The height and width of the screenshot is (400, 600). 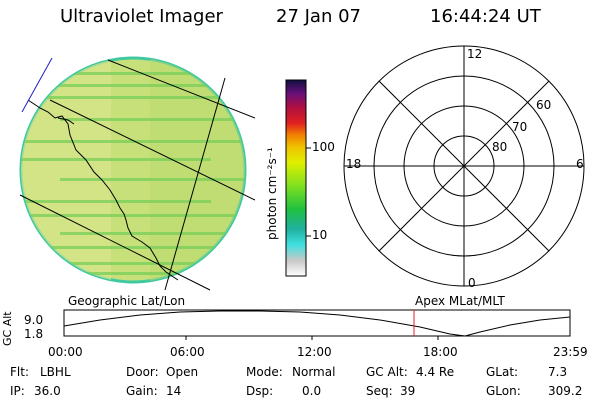 I want to click on info-key-seq: Seq:, so click(x=379, y=391).